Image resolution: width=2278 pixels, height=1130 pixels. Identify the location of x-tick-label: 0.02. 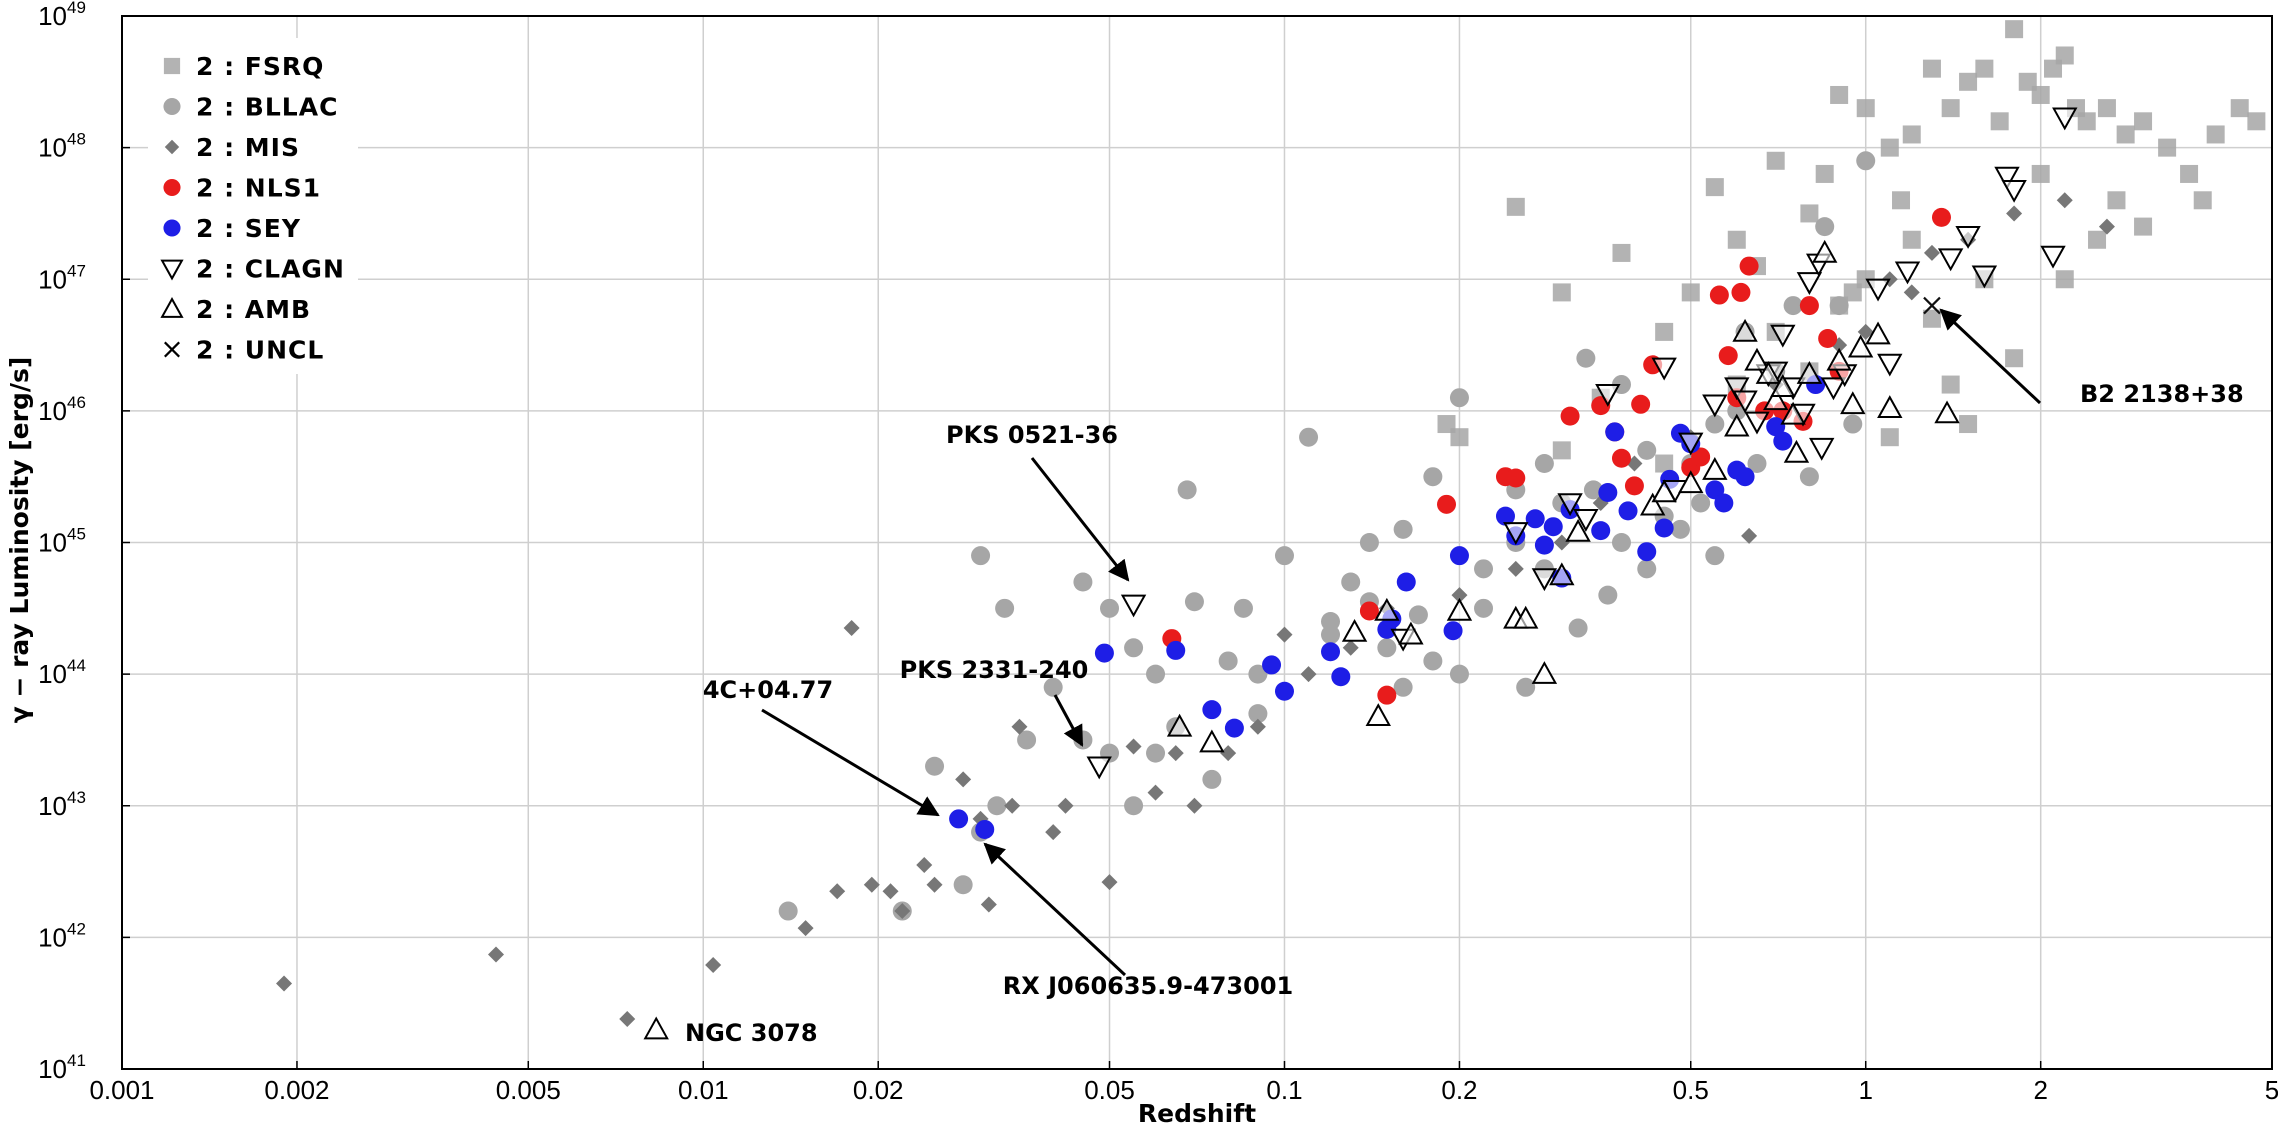
(878, 1090).